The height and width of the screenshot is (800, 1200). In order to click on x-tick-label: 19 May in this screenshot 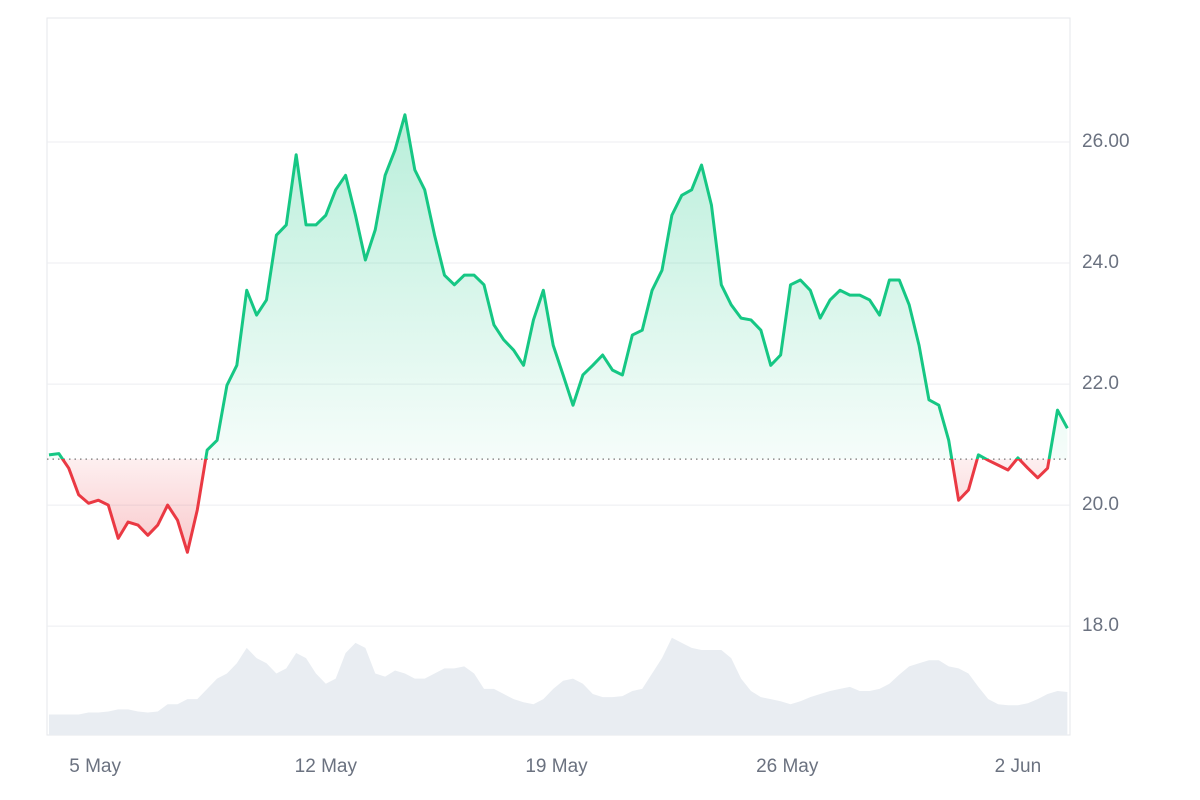, I will do `click(556, 766)`.